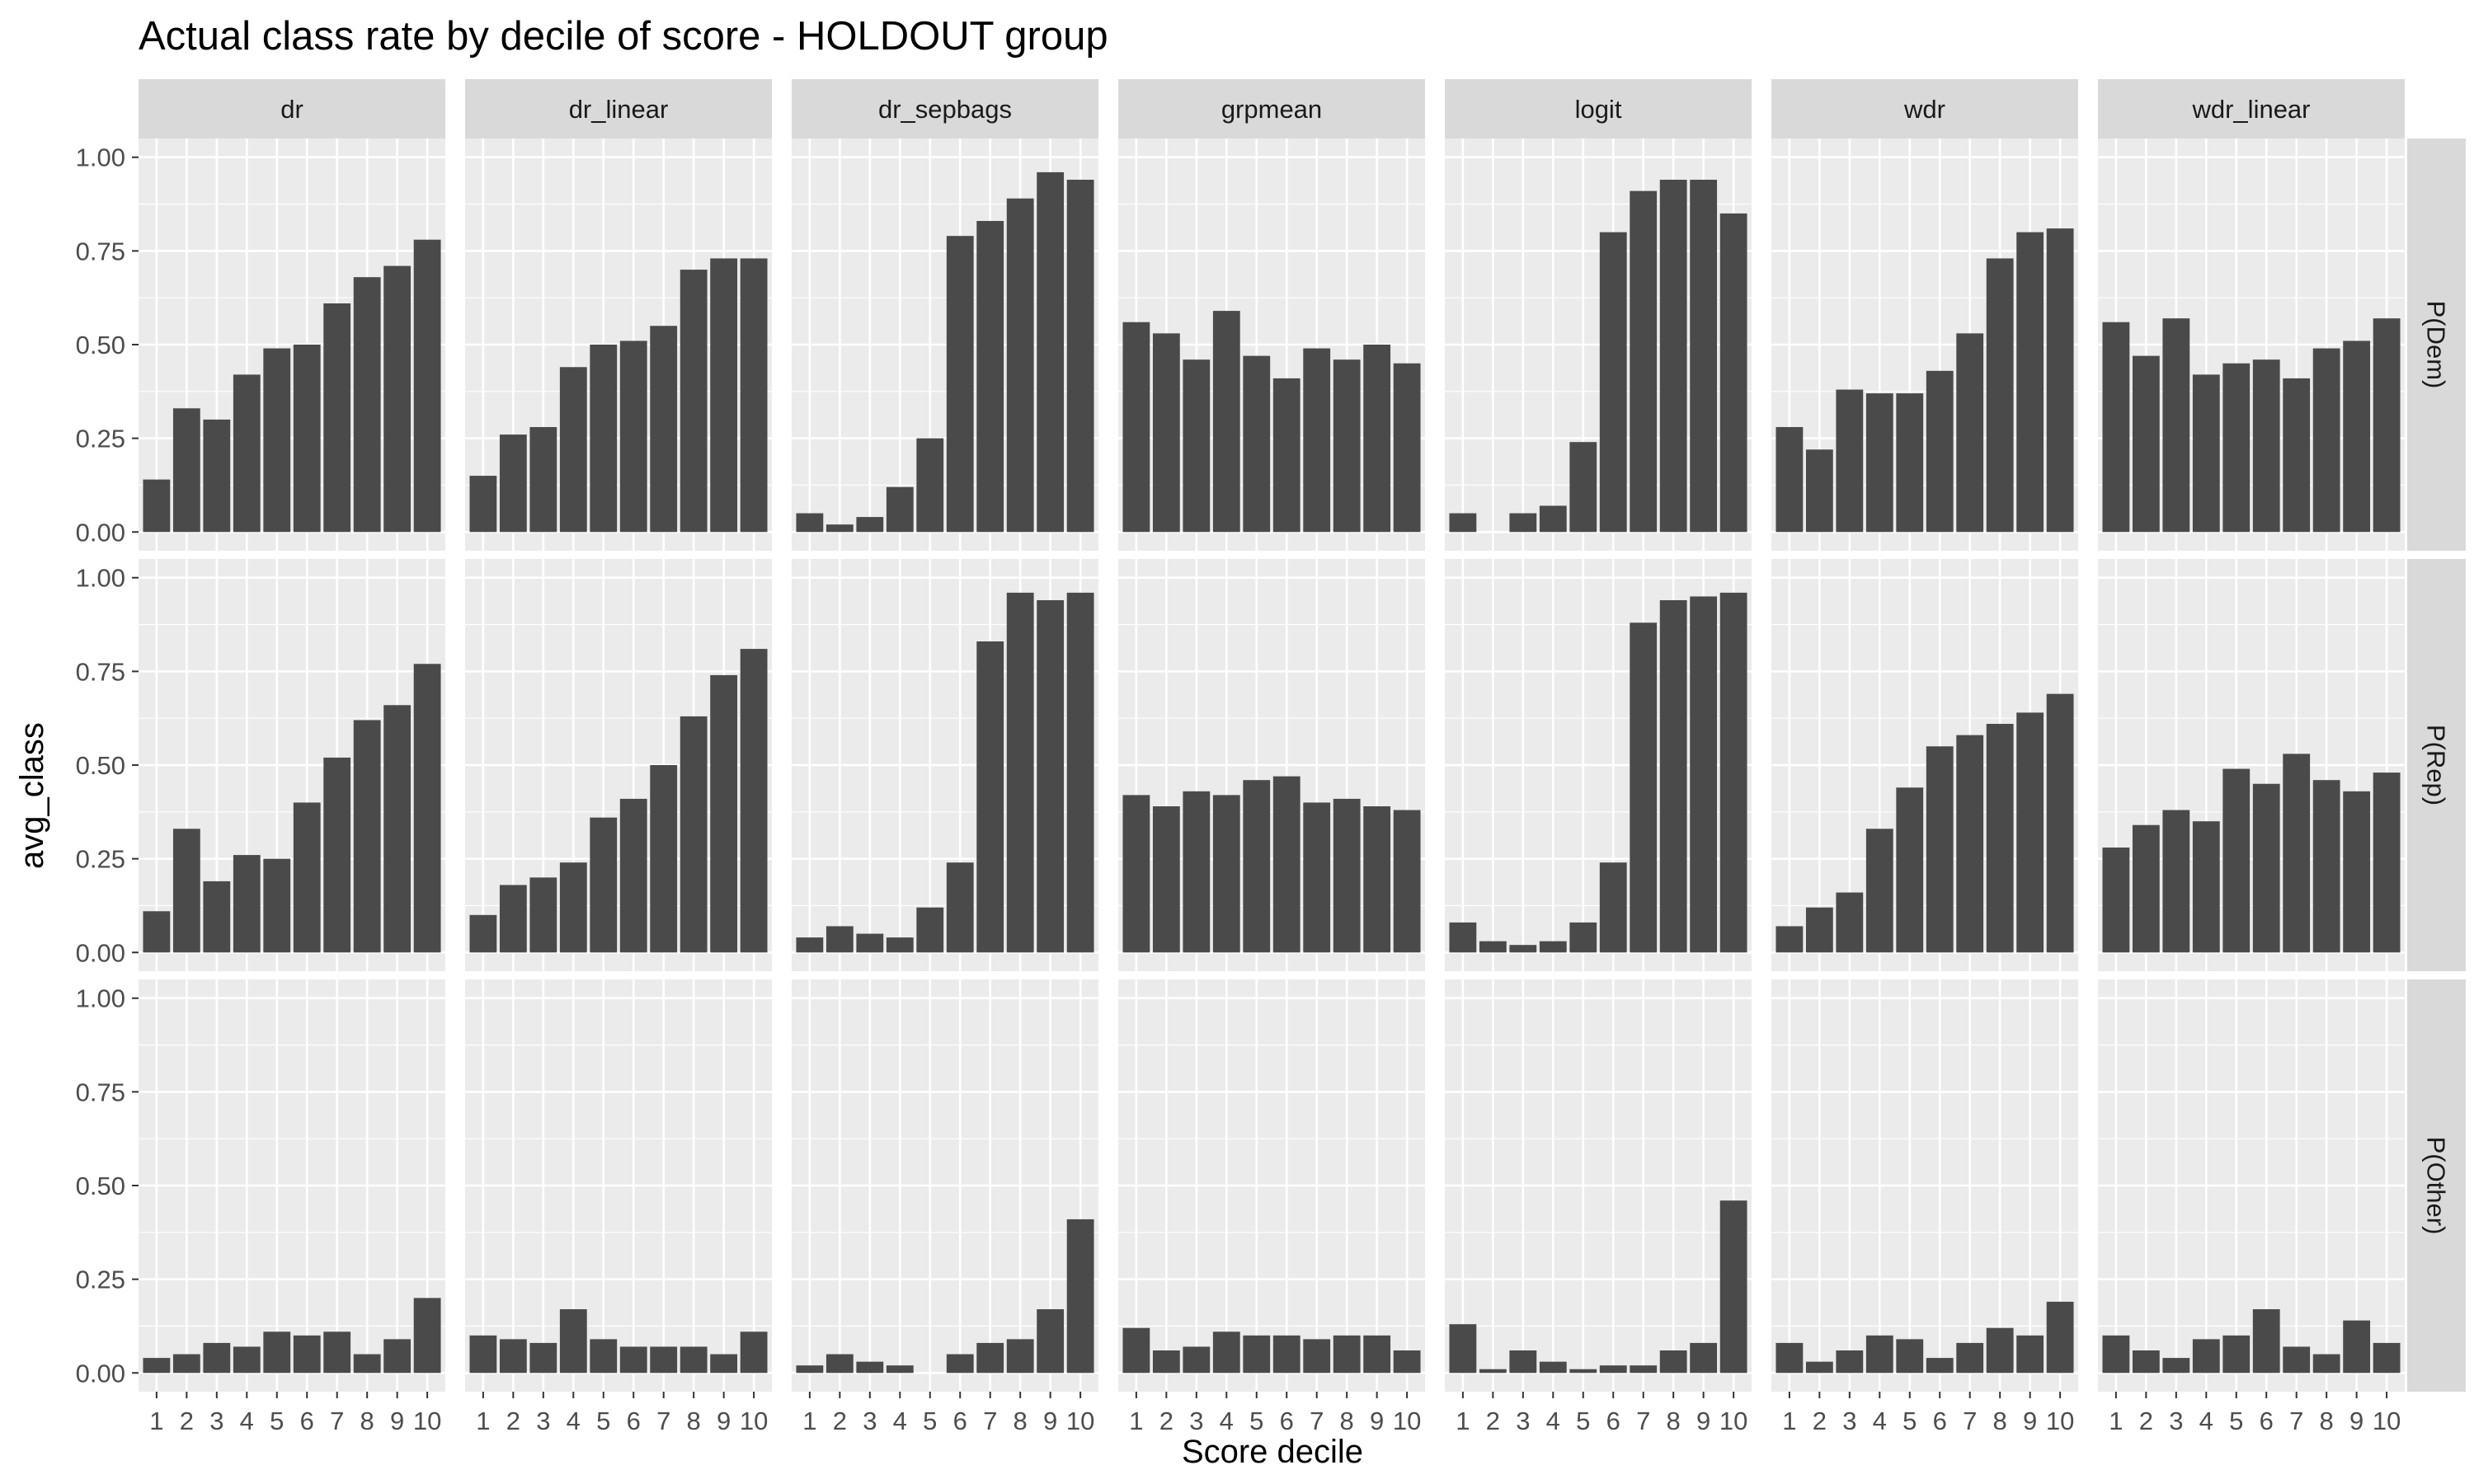  Describe the element at coordinates (2436, 765) in the screenshot. I see `facet-row-label: P(Rep)` at that location.